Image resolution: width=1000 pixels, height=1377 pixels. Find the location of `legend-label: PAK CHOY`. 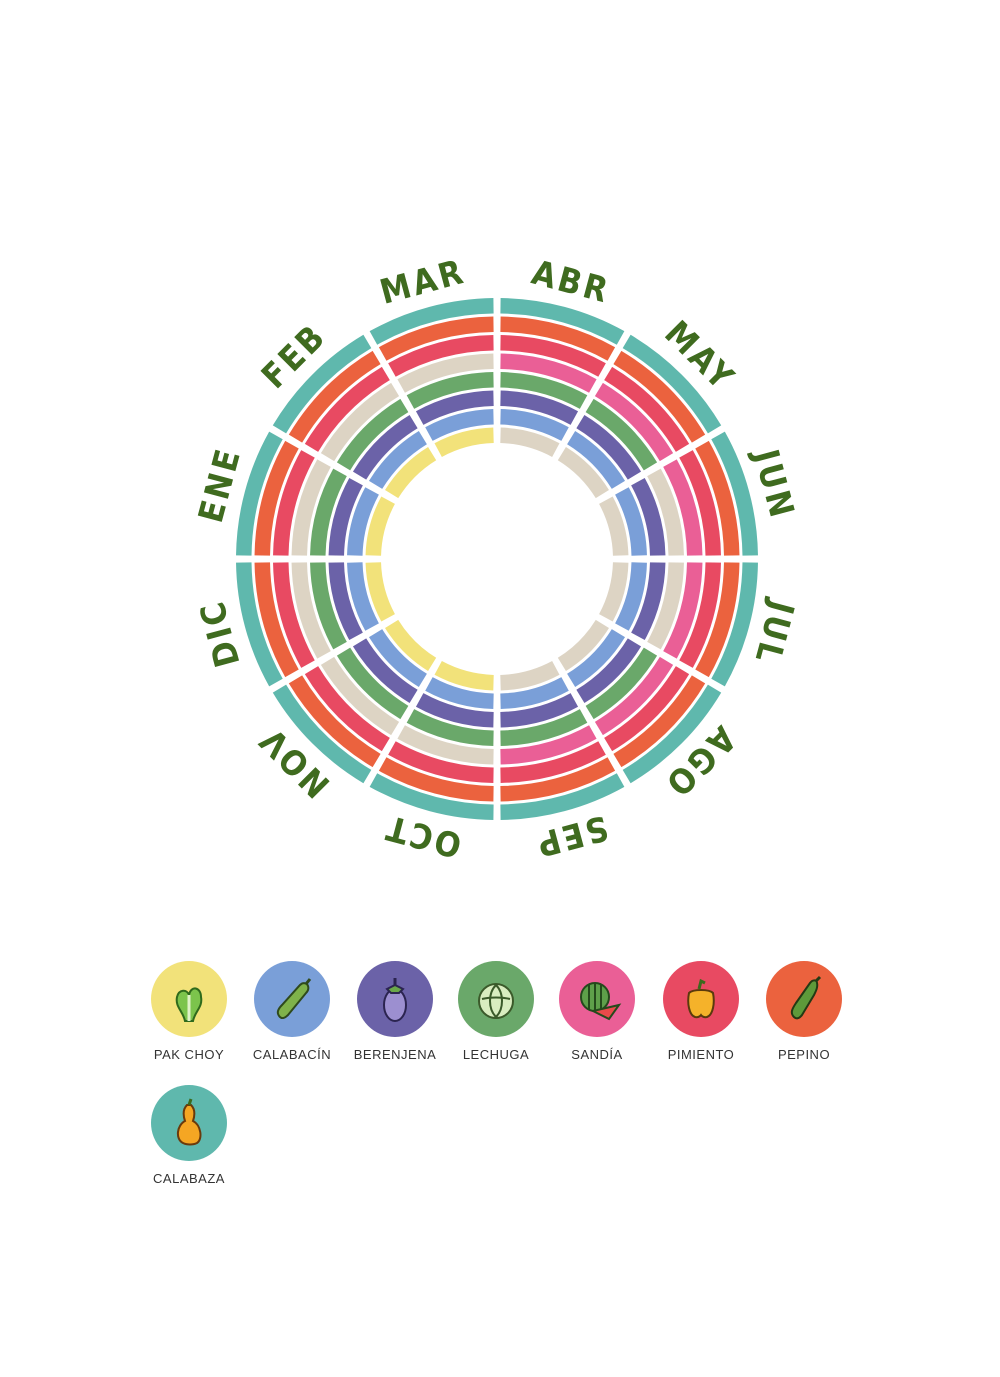

legend-label: PAK CHOY is located at coordinates (189, 1054).